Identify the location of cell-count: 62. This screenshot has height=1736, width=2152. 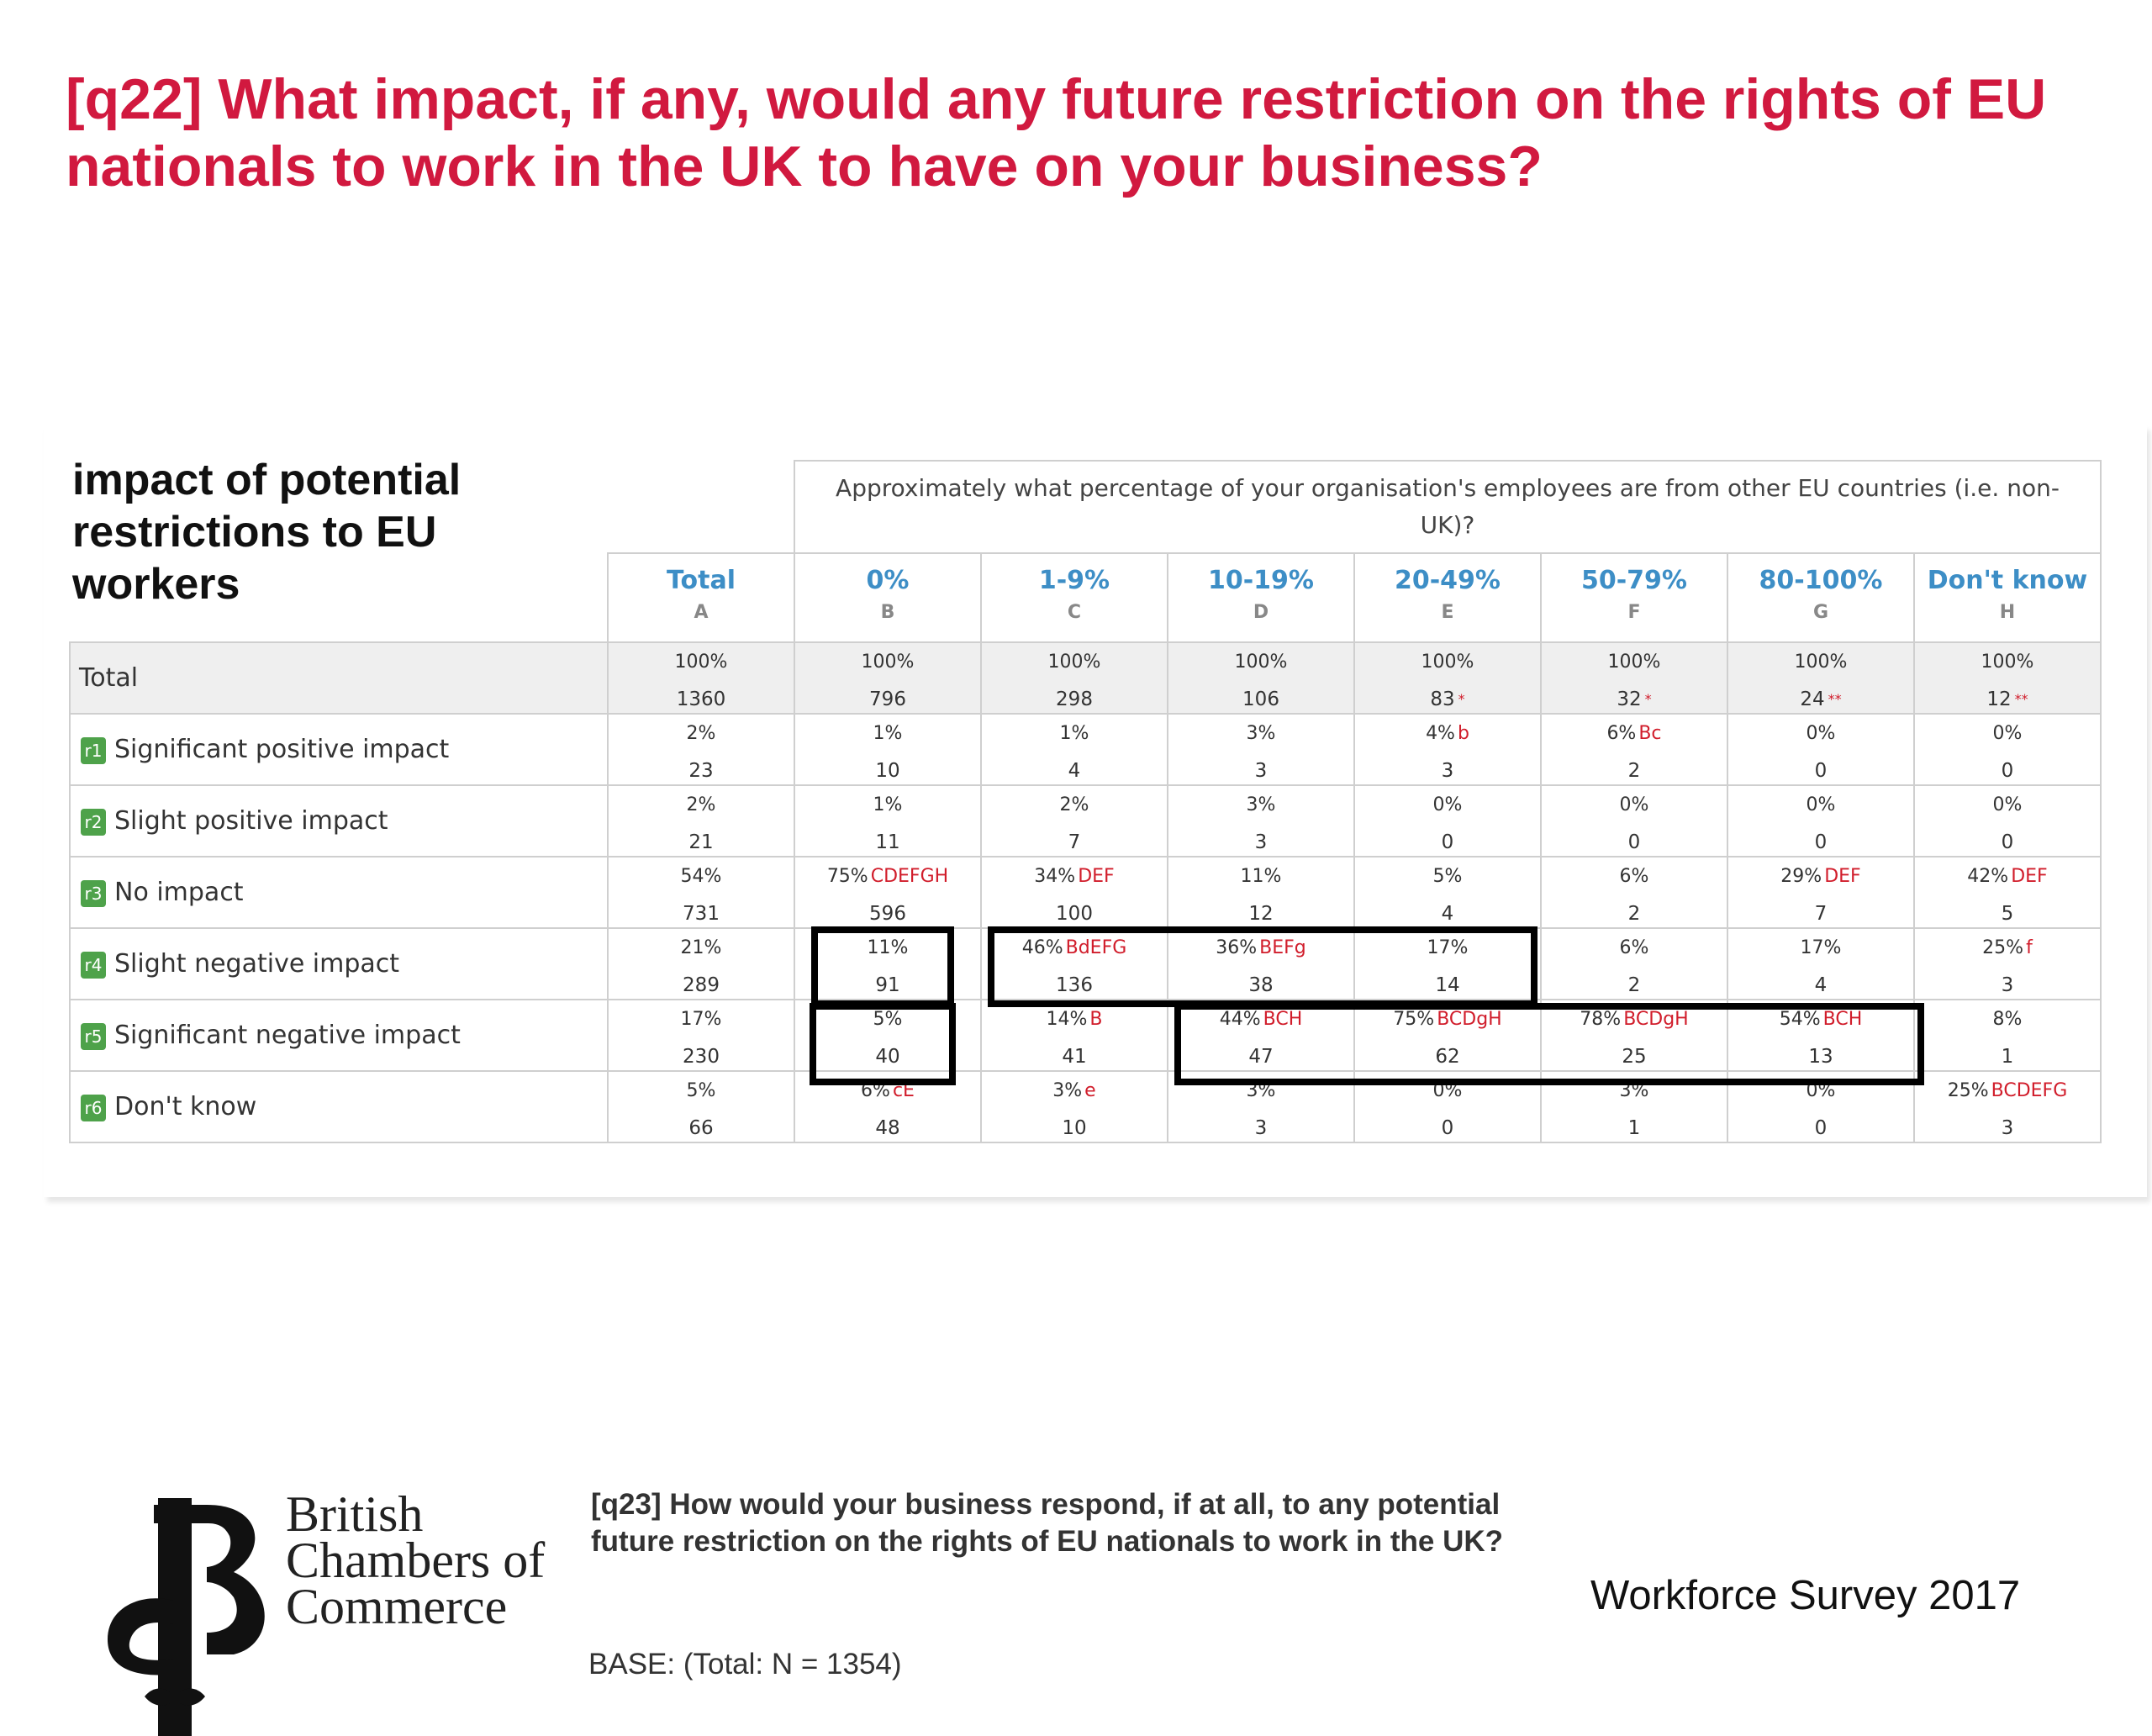
(1447, 1057).